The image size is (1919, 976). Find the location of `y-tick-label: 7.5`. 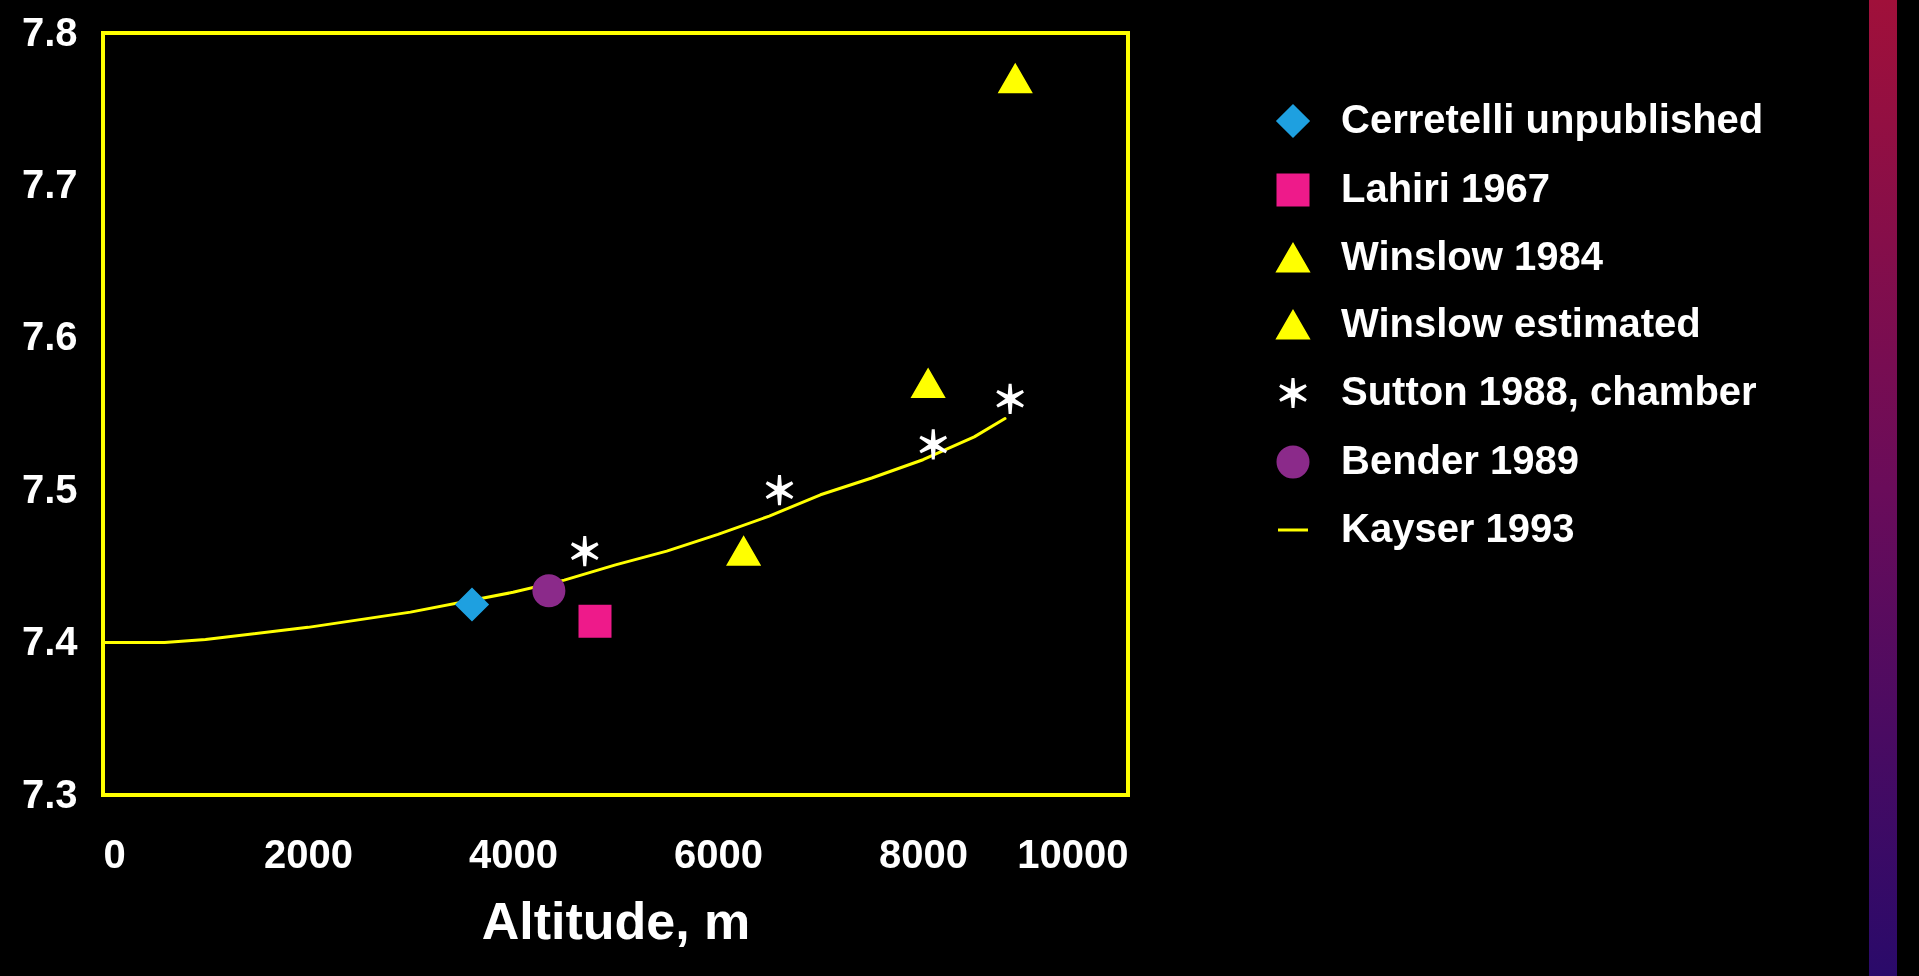

y-tick-label: 7.5 is located at coordinates (49, 488).